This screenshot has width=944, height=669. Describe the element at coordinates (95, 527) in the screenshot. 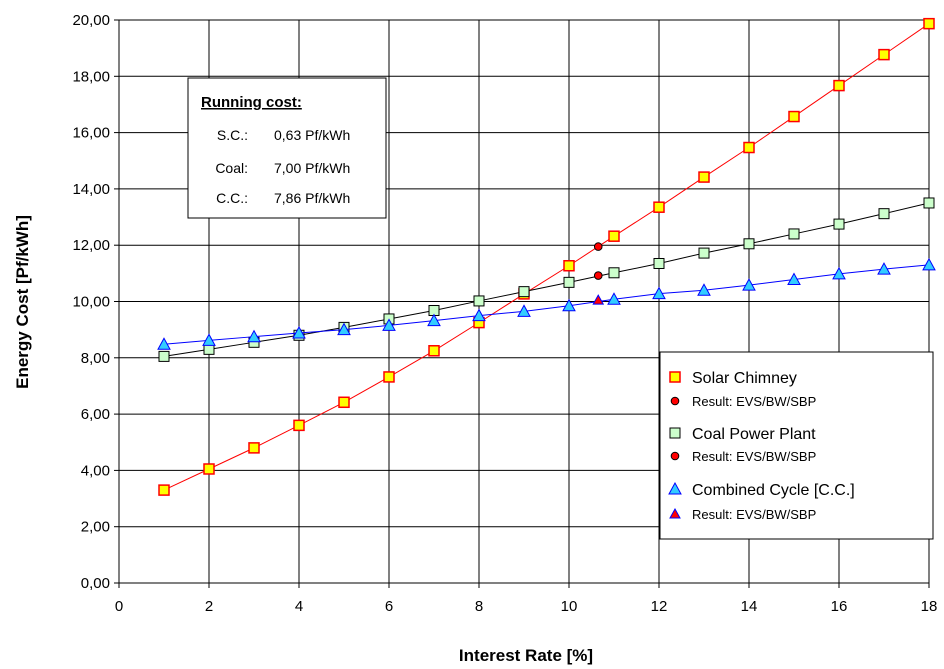

I see `y-tick-label: 2,00` at that location.